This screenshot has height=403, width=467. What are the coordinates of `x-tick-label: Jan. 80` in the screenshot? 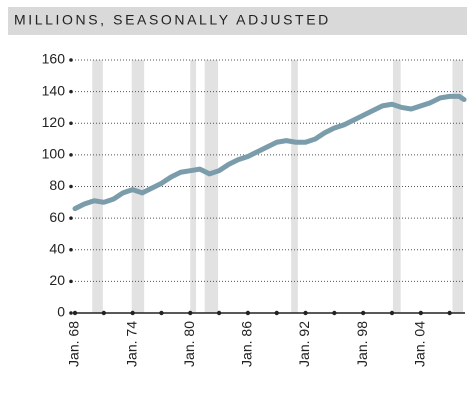 It's located at (189, 344).